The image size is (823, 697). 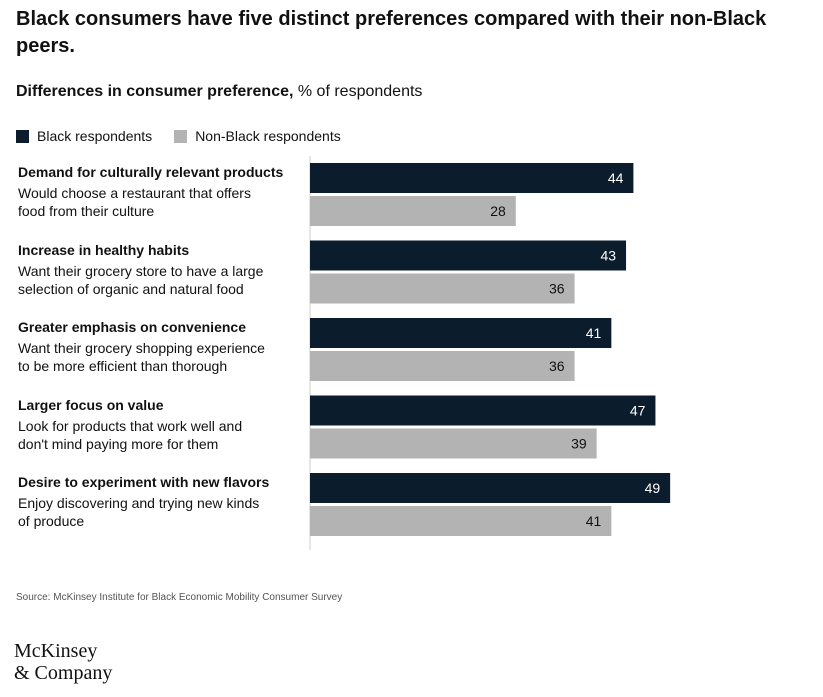 What do you see at coordinates (118, 443) in the screenshot?
I see `category-description: don't mind paying more for them` at bounding box center [118, 443].